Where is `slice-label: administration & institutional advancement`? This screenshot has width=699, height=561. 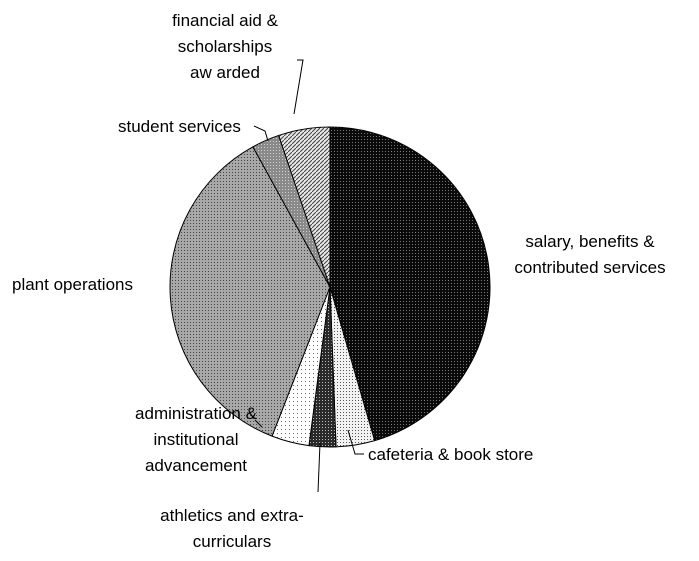
slice-label: administration & institutional advancement is located at coordinates (196, 439).